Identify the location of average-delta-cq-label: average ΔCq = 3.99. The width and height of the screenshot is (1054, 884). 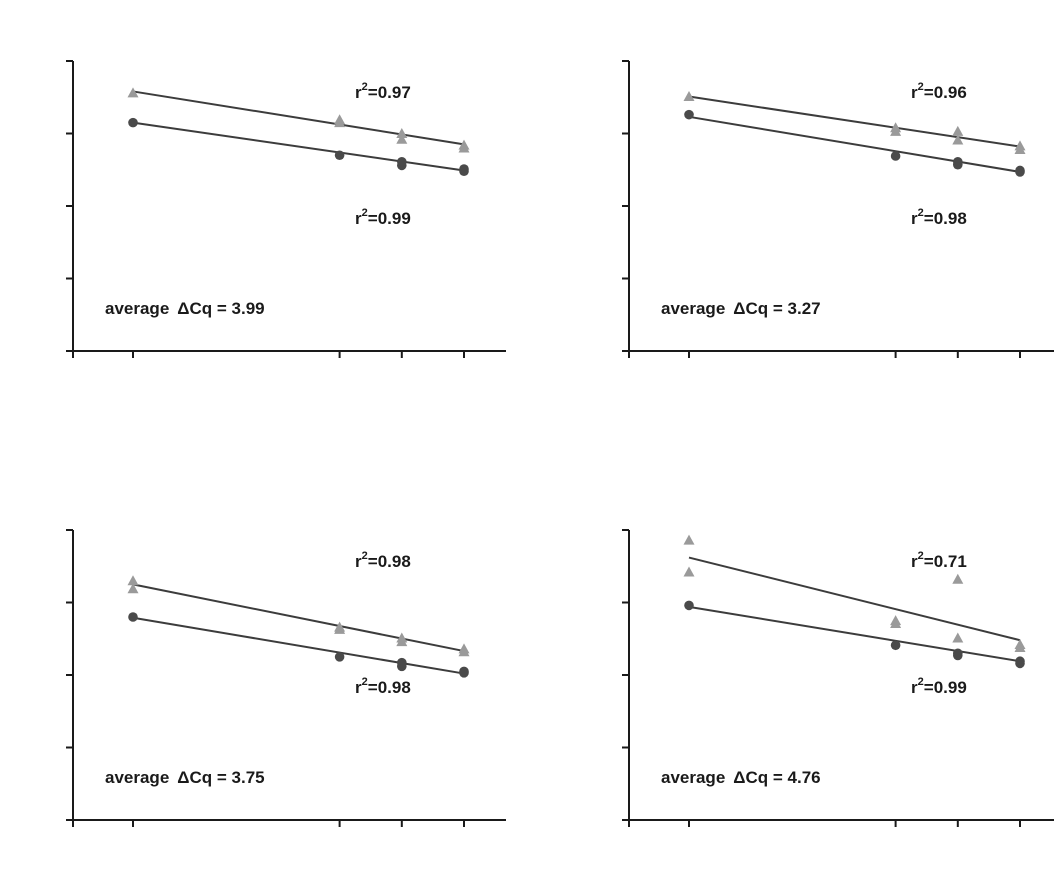
(185, 308).